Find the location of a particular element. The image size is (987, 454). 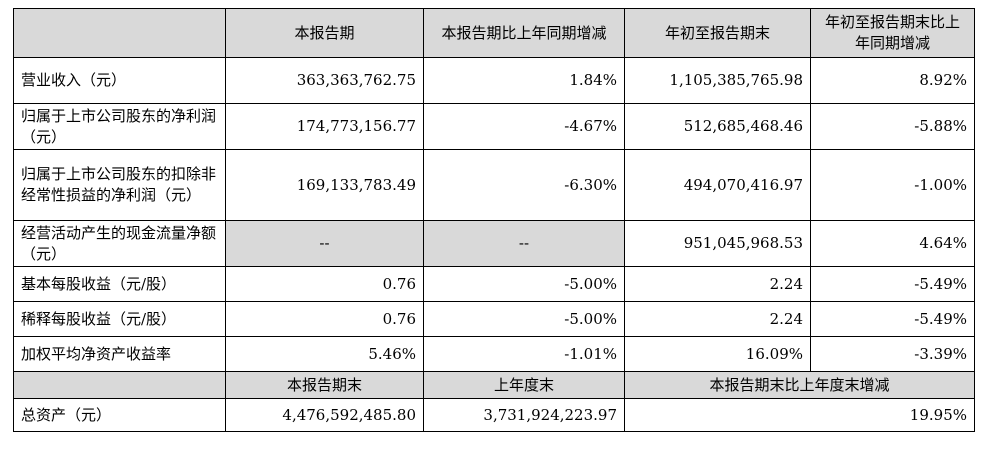

header-current-period: 本报告期 is located at coordinates (324, 33).